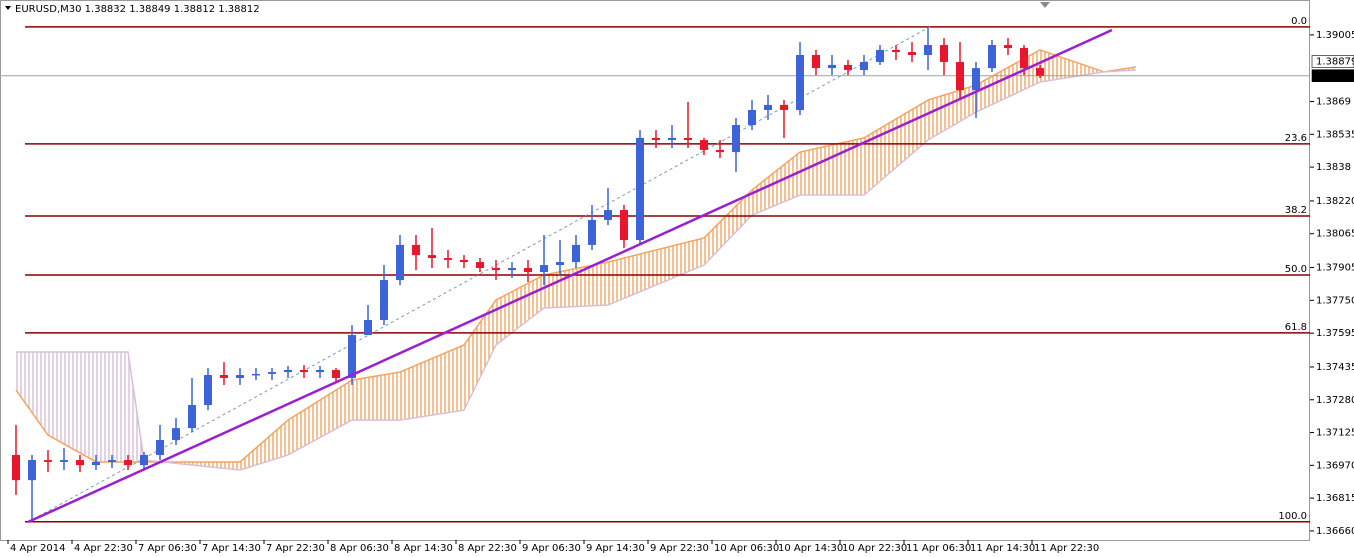  I want to click on x-tick-label: 11 Apr 06:30, so click(938, 548).